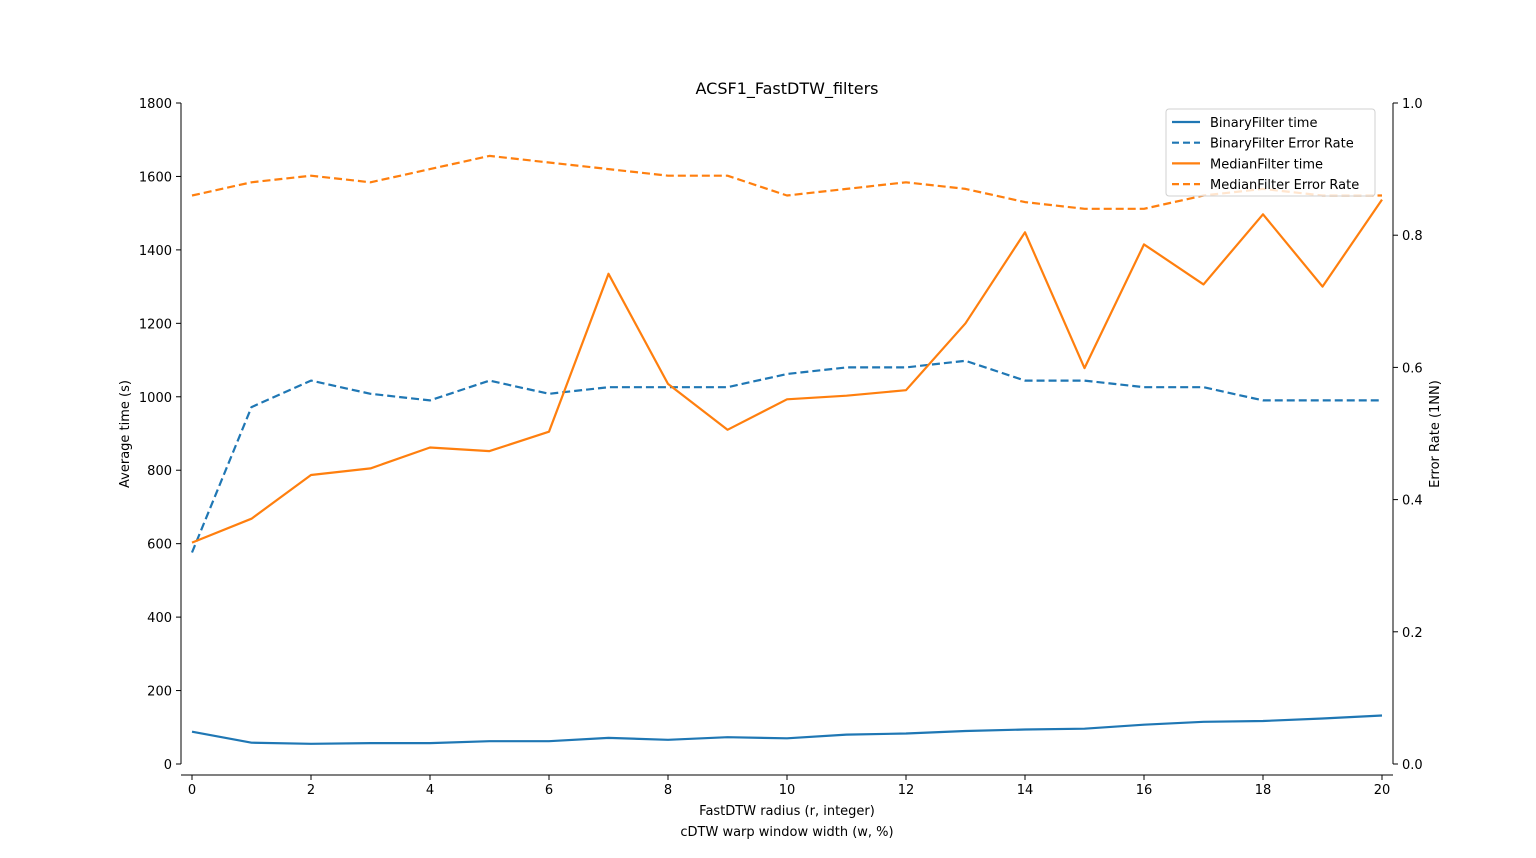  I want to click on y-left-tick-label: 200, so click(159, 692).